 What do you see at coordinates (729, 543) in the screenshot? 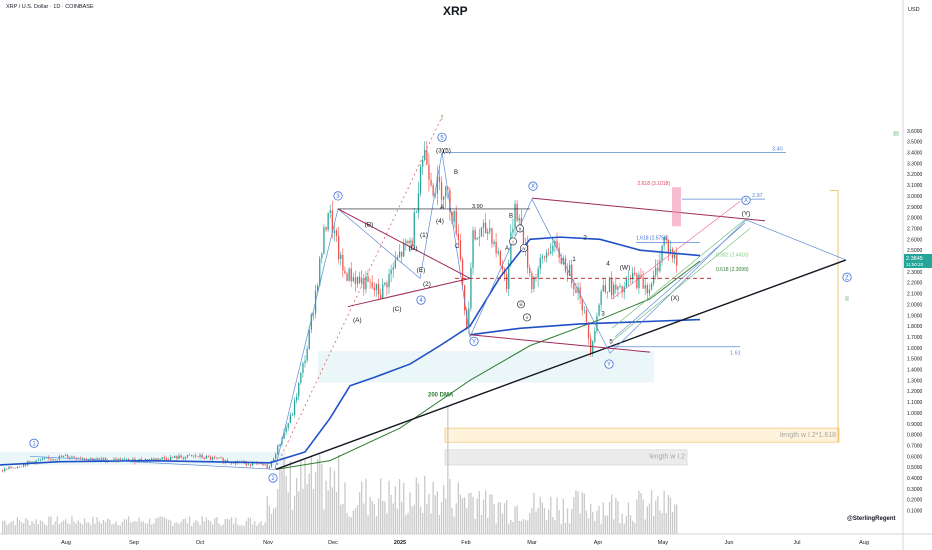
I see `x-tick-label: Jun` at bounding box center [729, 543].